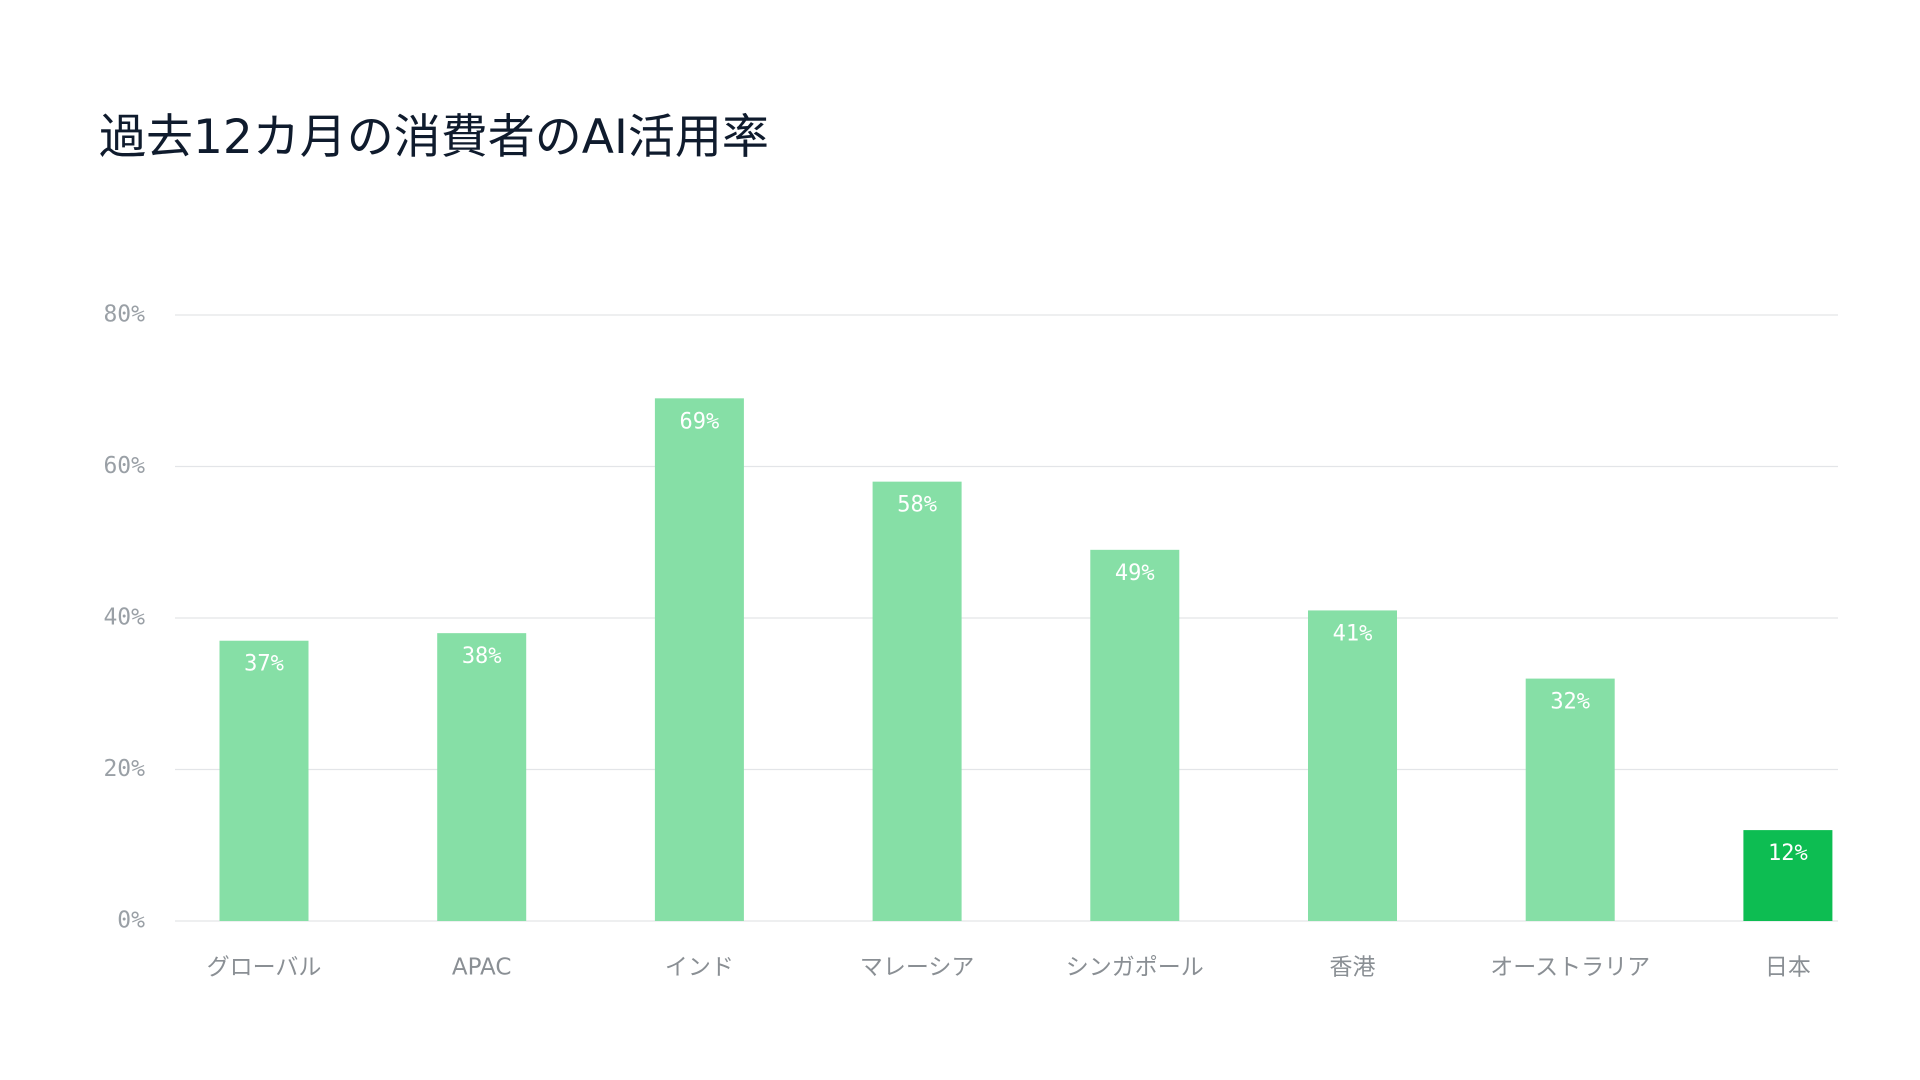 Image resolution: width=1920 pixels, height=1080 pixels. I want to click on data-label: 49%, so click(1135, 573).